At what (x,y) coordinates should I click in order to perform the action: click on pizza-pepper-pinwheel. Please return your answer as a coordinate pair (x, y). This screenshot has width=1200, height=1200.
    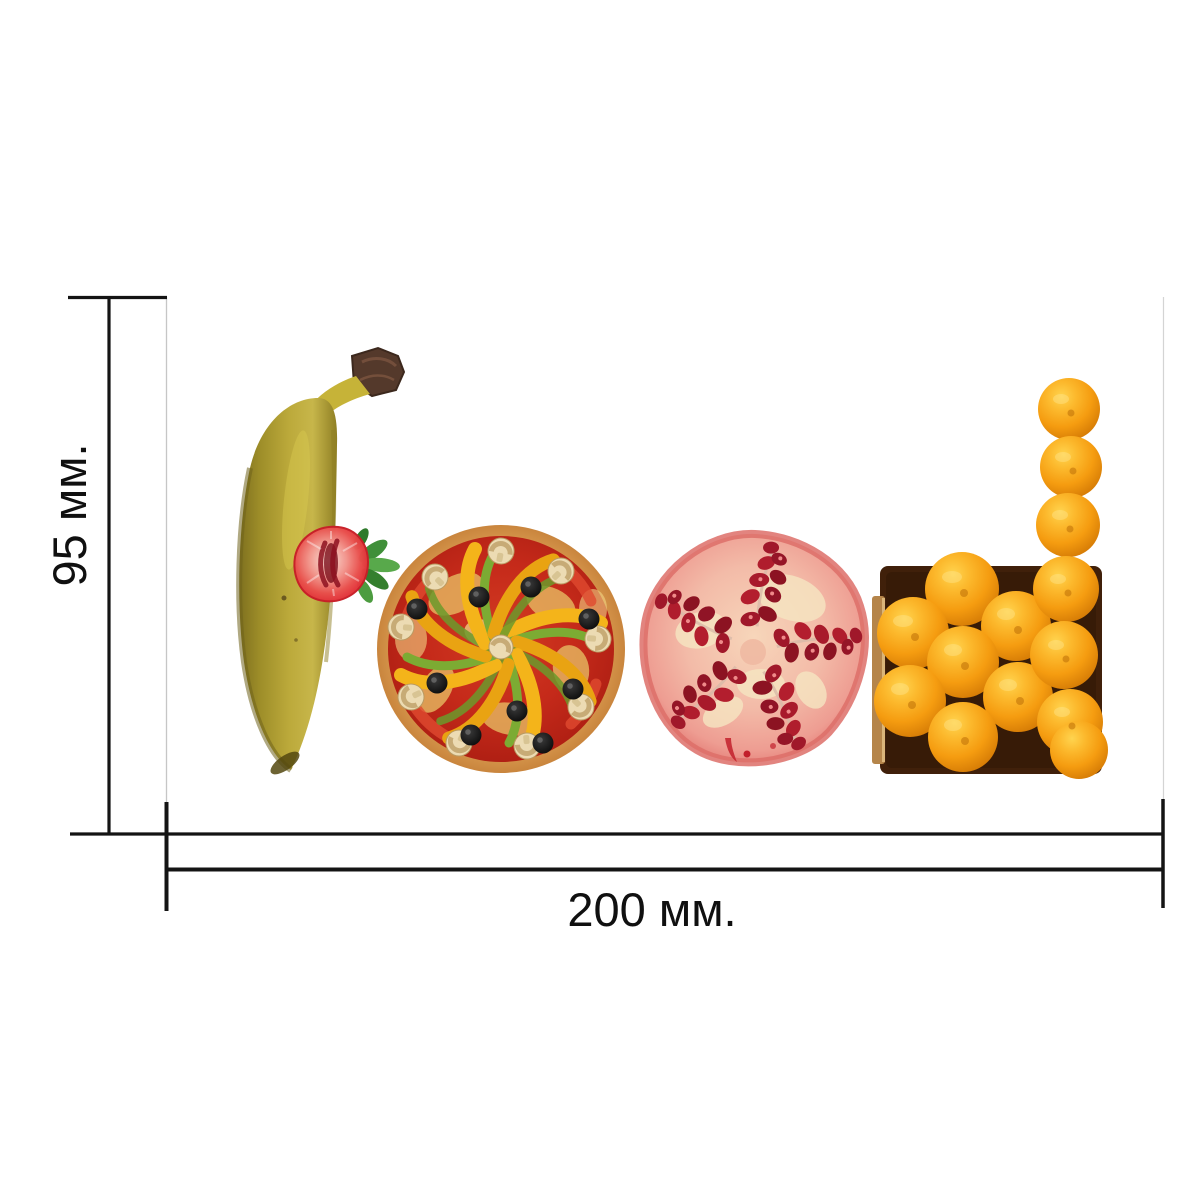
    Looking at the image, I should click on (501, 649).